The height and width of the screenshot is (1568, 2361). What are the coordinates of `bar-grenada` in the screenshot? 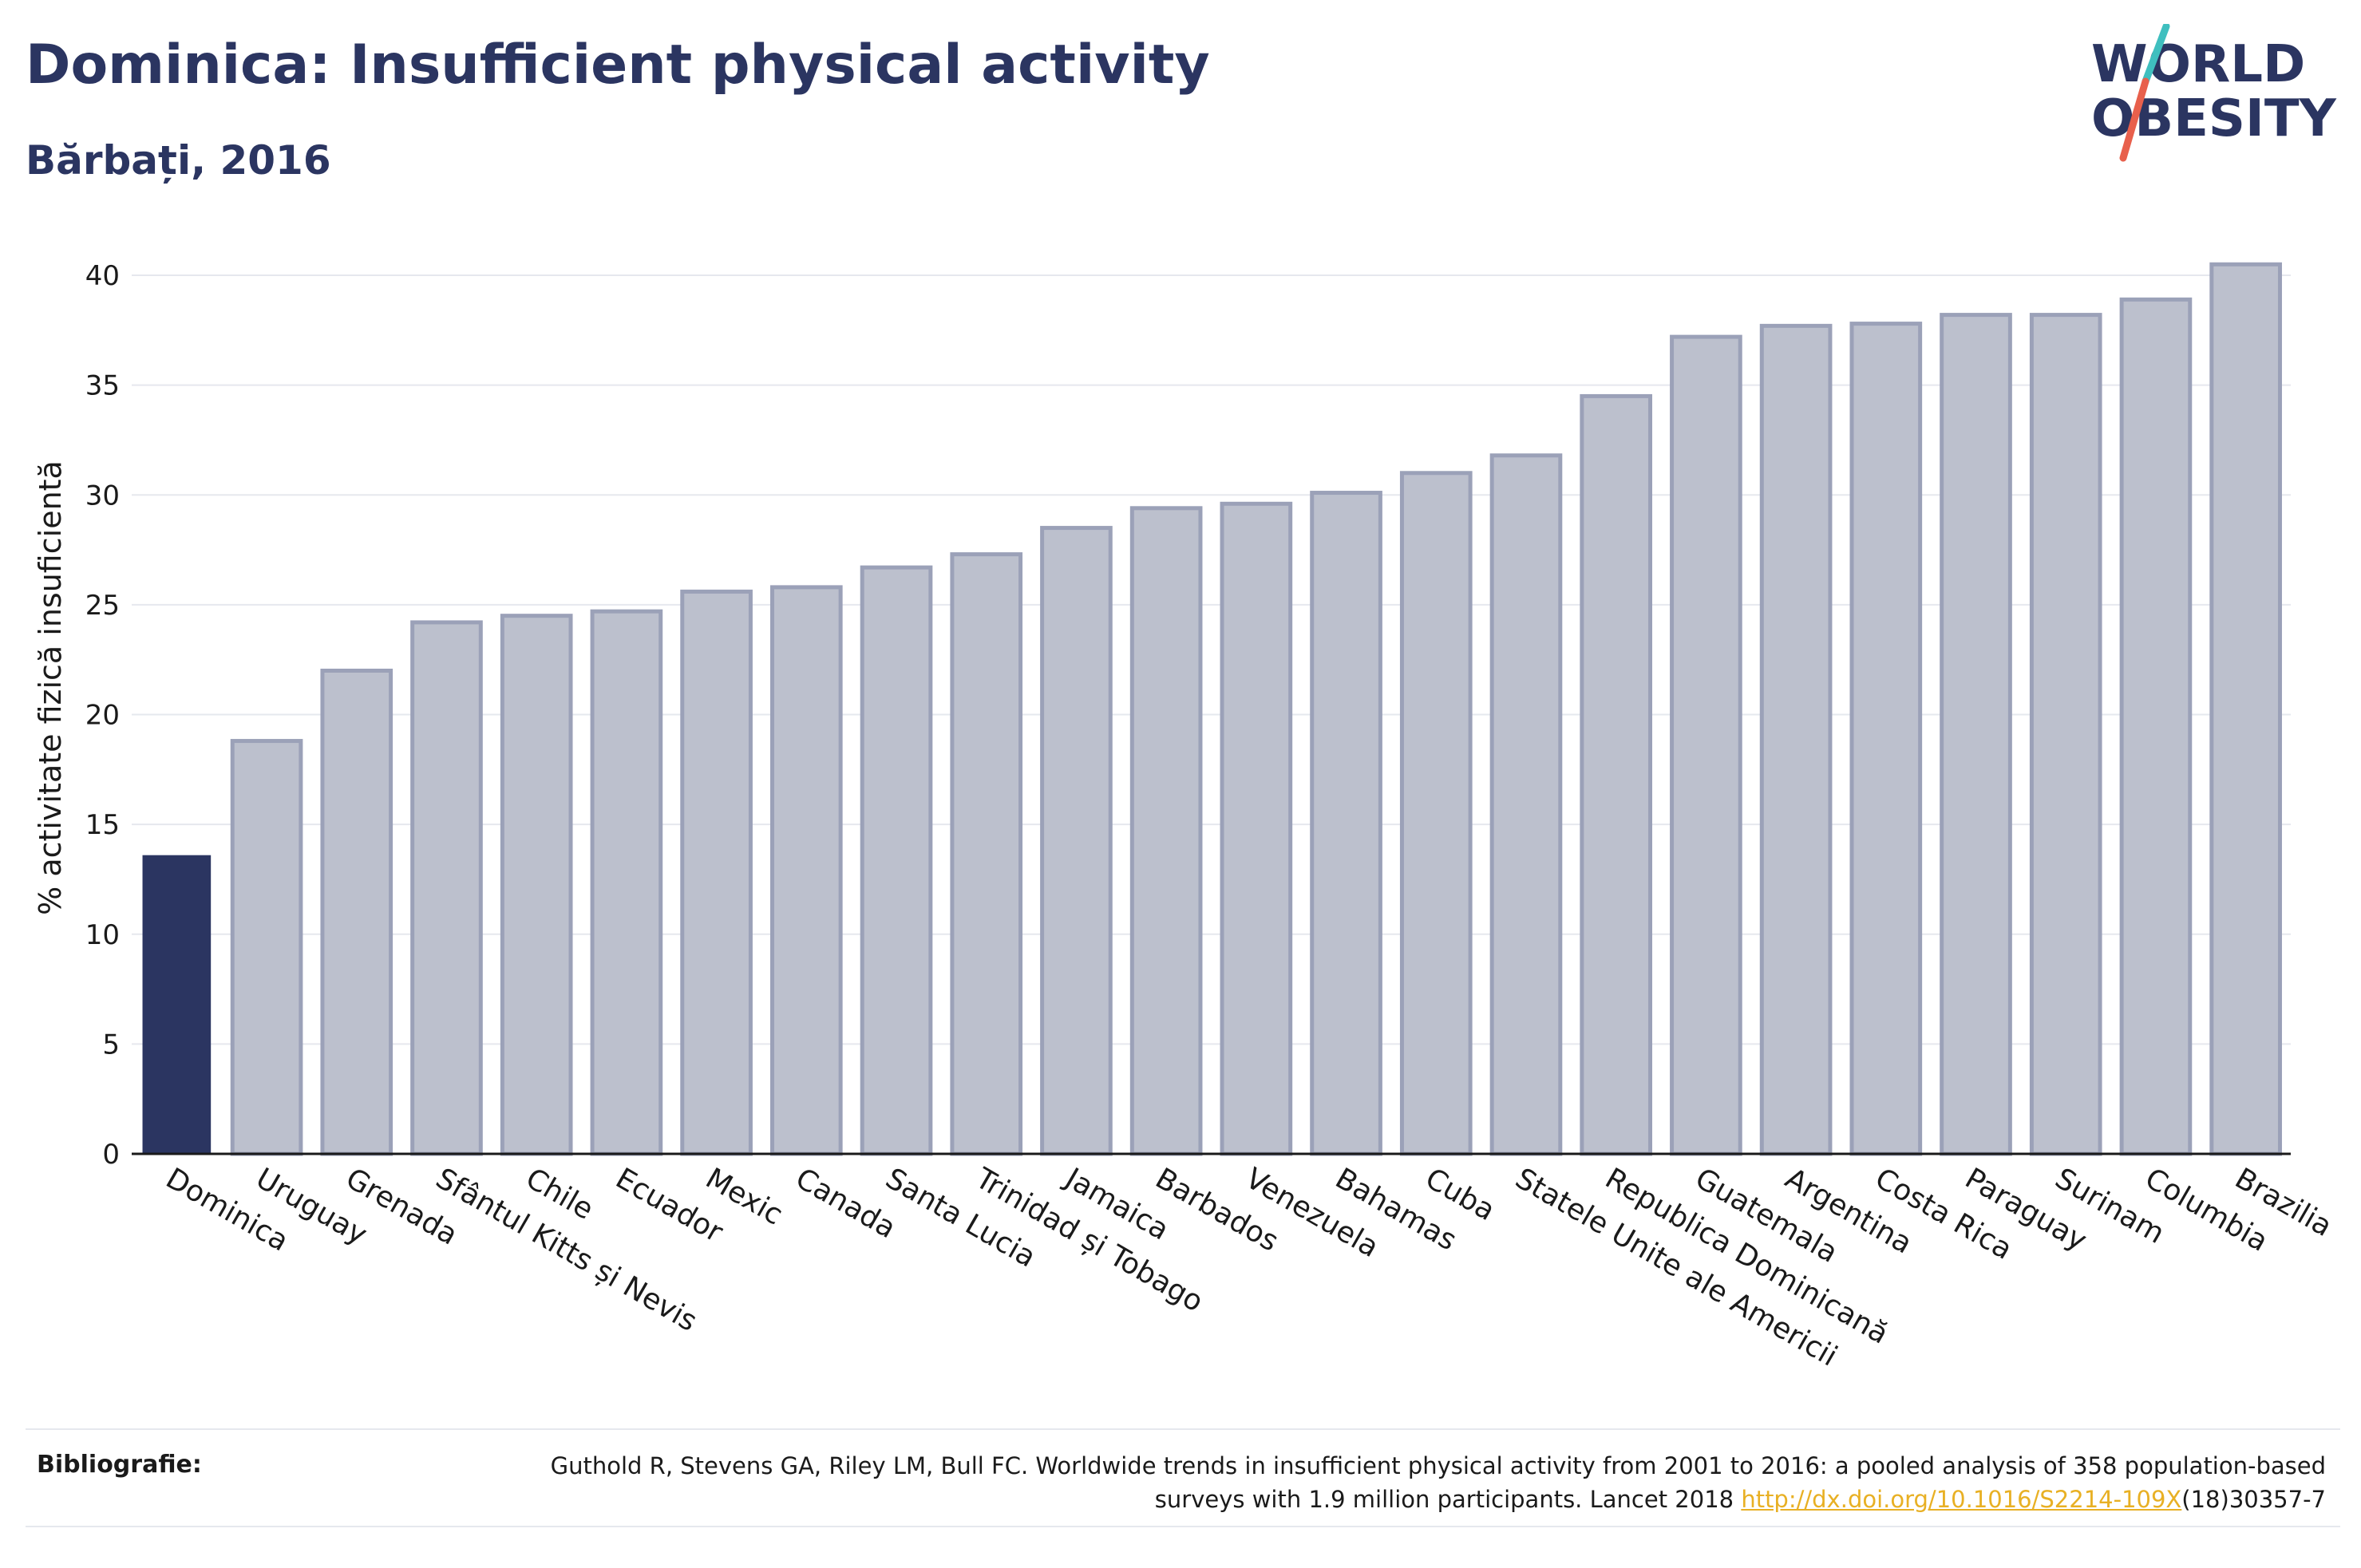 It's located at (357, 912).